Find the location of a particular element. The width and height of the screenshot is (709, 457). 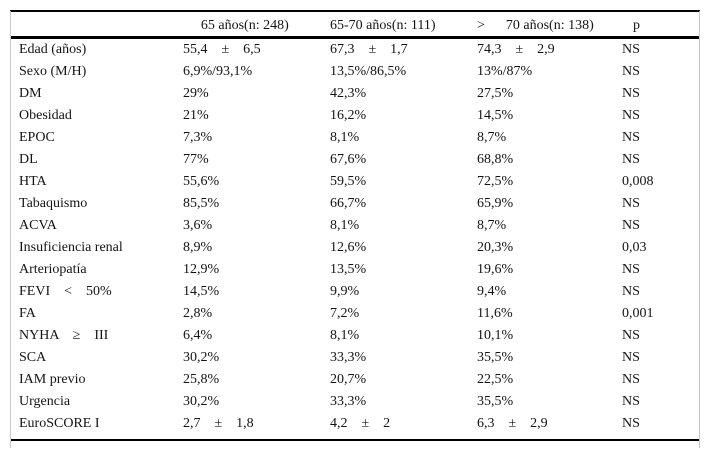

value-under-65: 14,5% is located at coordinates (201, 291).